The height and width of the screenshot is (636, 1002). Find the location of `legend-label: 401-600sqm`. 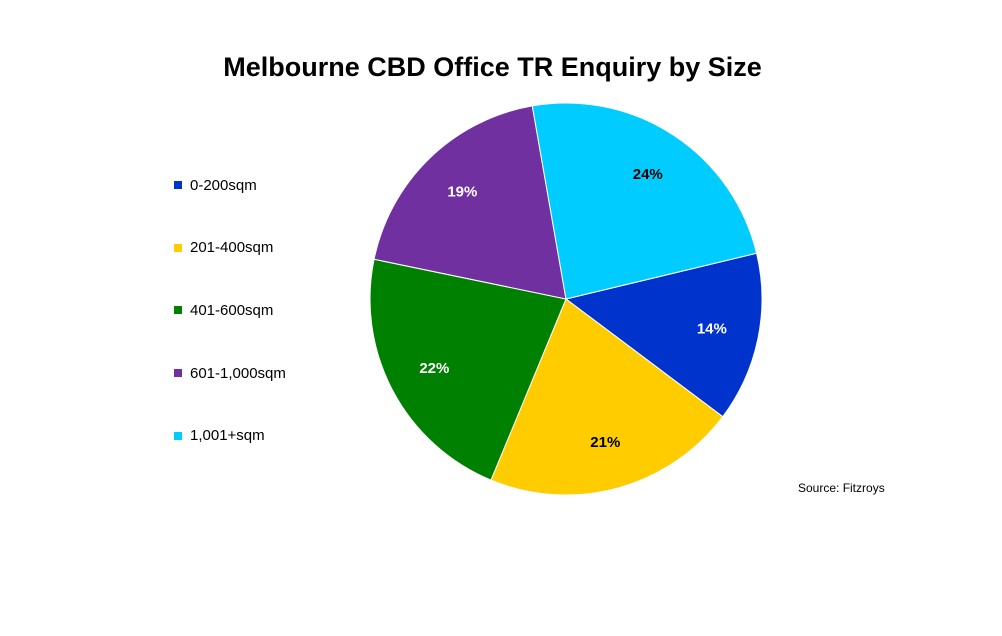

legend-label: 401-600sqm is located at coordinates (232, 310).